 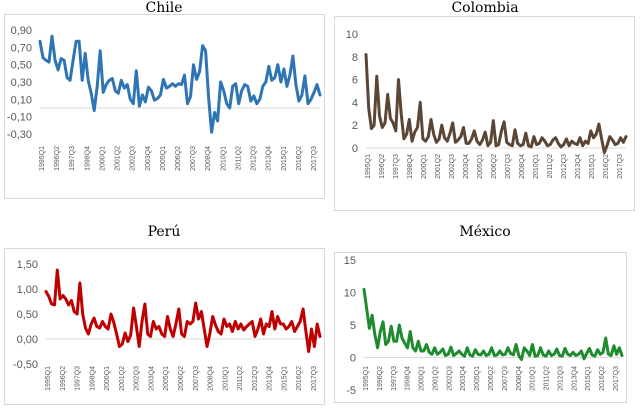 What do you see at coordinates (355, 126) in the screenshot?
I see `y-tick-label: 2` at bounding box center [355, 126].